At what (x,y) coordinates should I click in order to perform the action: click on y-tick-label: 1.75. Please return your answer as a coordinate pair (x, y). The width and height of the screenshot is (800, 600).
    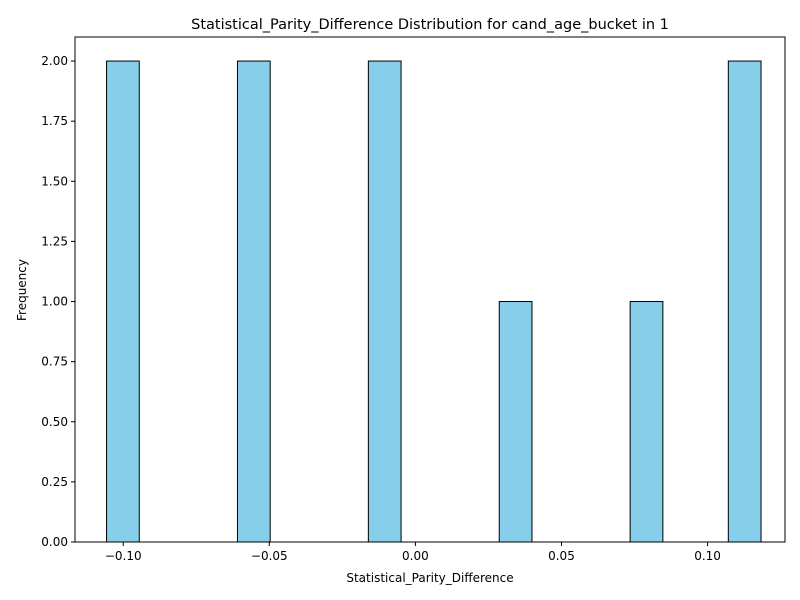
    Looking at the image, I should click on (54, 121).